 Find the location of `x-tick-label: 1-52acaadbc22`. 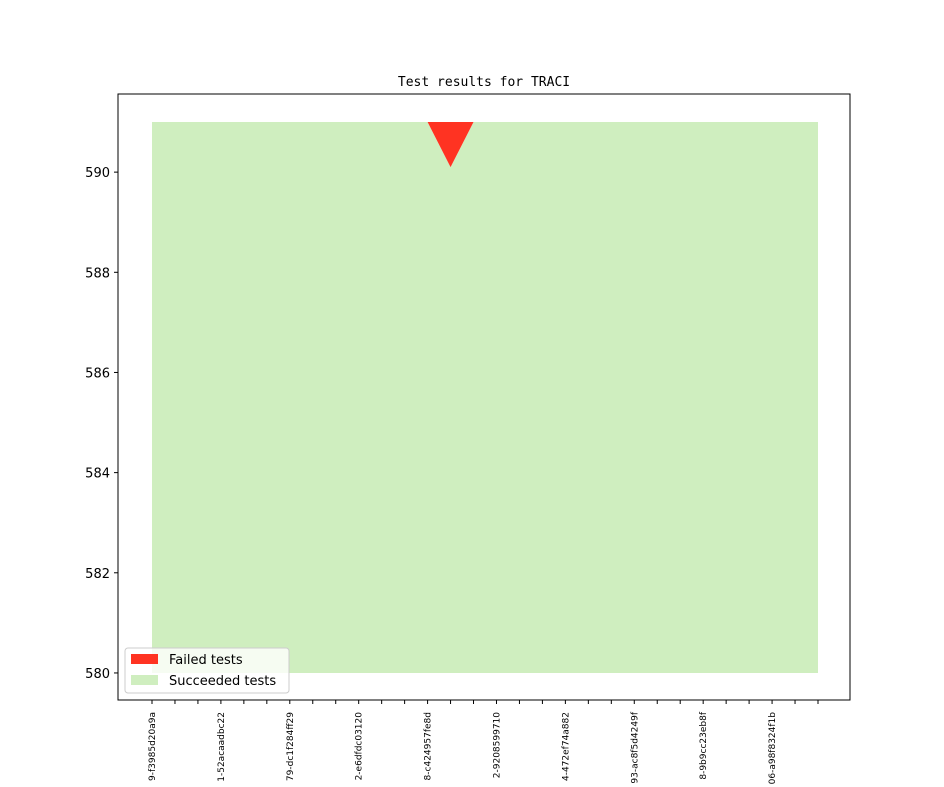

x-tick-label: 1-52acaadbc22 is located at coordinates (222, 747).